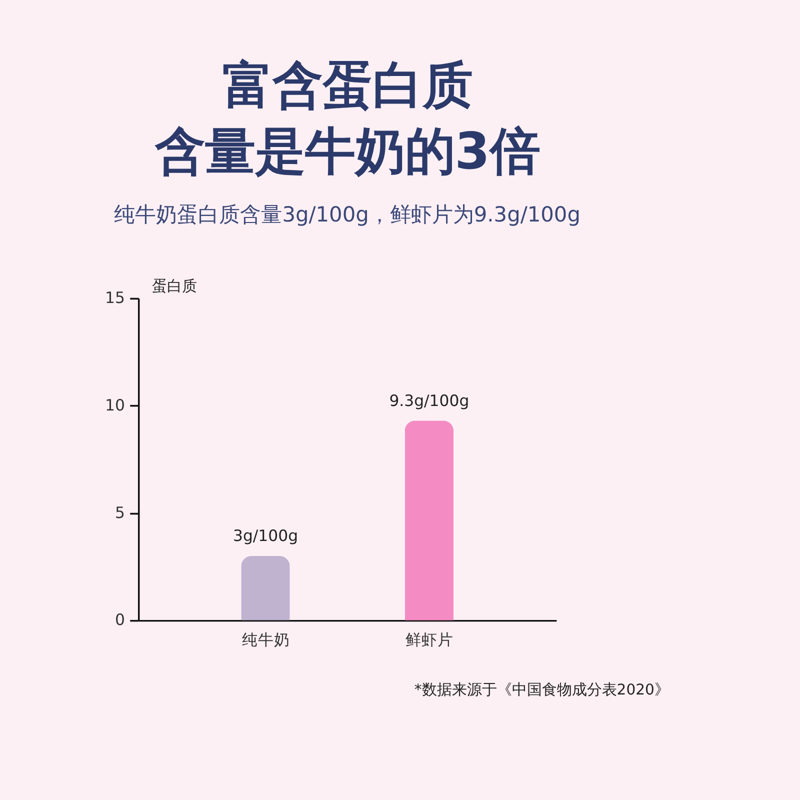 The image size is (800, 800). I want to click on y-tick-label: 0, so click(119, 620).